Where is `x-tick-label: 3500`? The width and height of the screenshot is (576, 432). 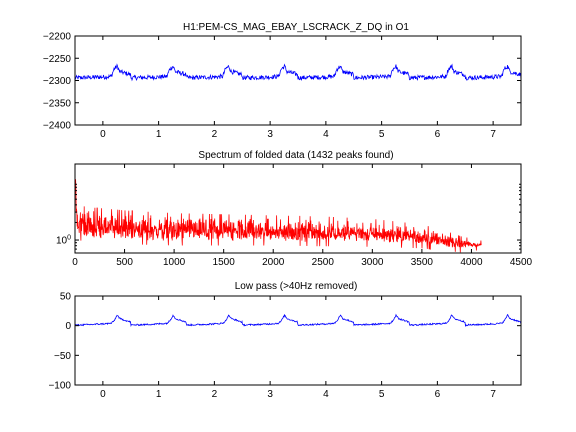 x-tick-label: 3500 is located at coordinates (422, 262).